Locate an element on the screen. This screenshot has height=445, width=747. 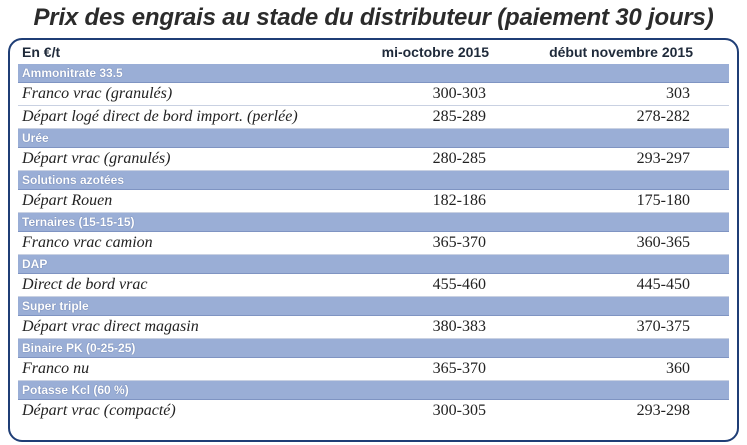
table-row: Franco nu 365-370 360 is located at coordinates (373, 369).